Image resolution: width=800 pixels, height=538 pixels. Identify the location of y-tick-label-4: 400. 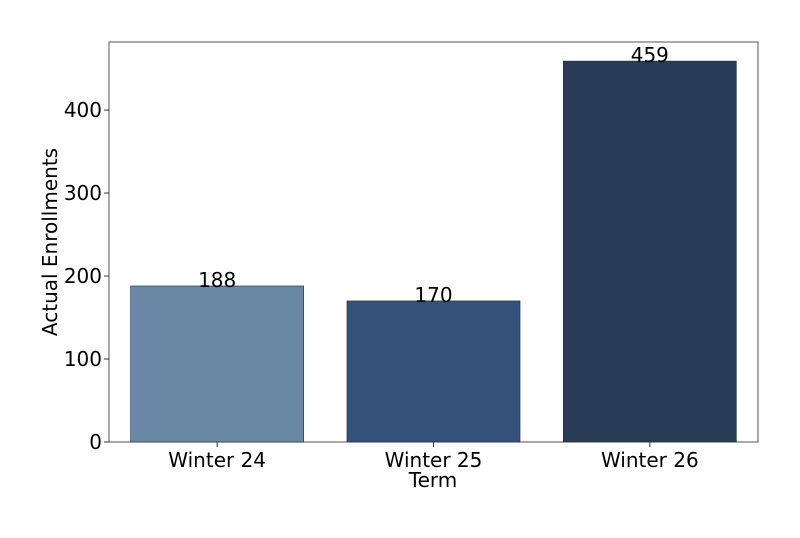
(83, 110).